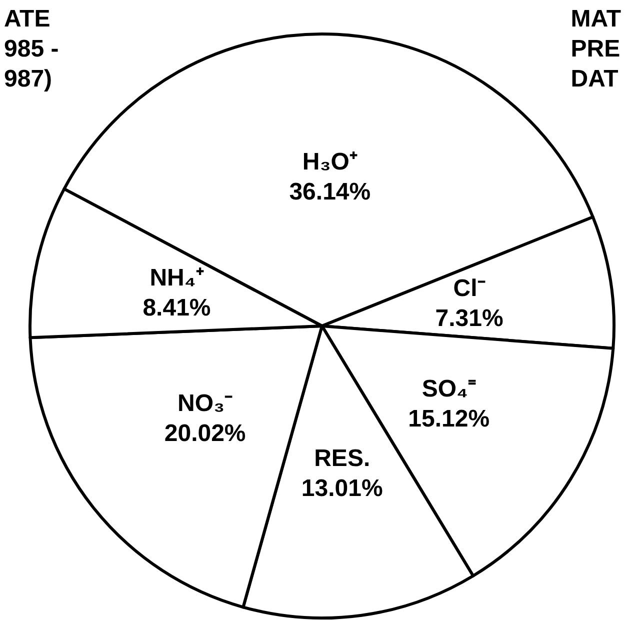 Image resolution: width=625 pixels, height=620 pixels. What do you see at coordinates (205, 403) in the screenshot?
I see `slice-label: NO₃⁻` at bounding box center [205, 403].